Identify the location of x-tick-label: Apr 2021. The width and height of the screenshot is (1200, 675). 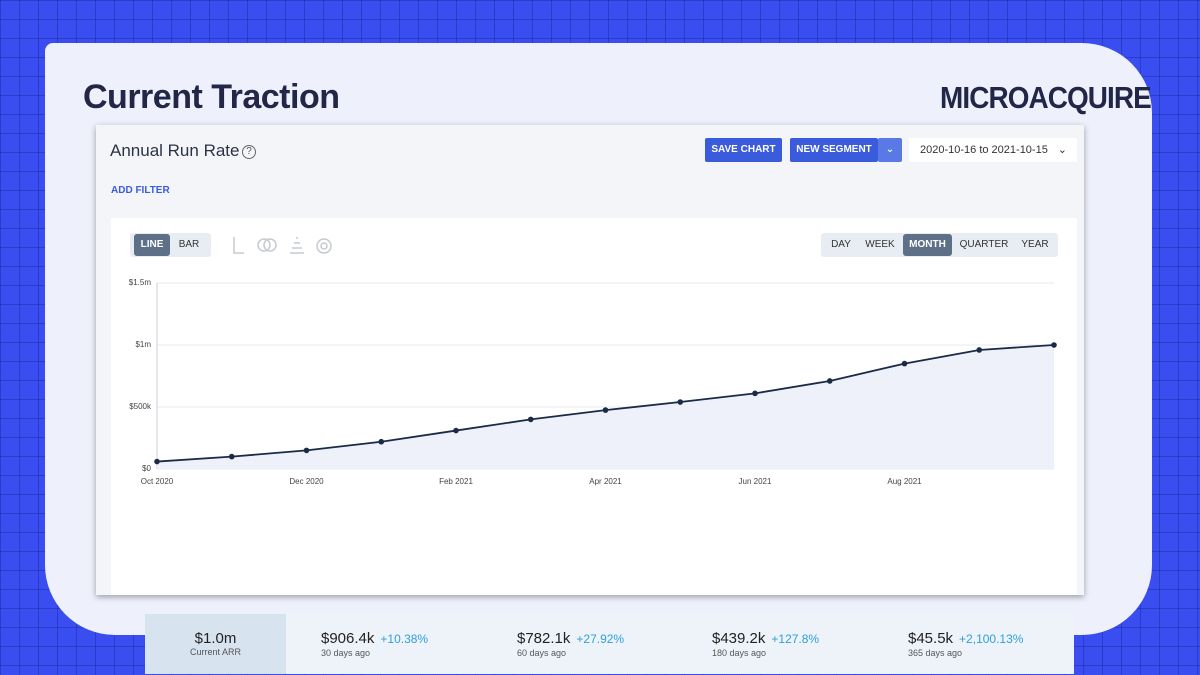
(605, 481).